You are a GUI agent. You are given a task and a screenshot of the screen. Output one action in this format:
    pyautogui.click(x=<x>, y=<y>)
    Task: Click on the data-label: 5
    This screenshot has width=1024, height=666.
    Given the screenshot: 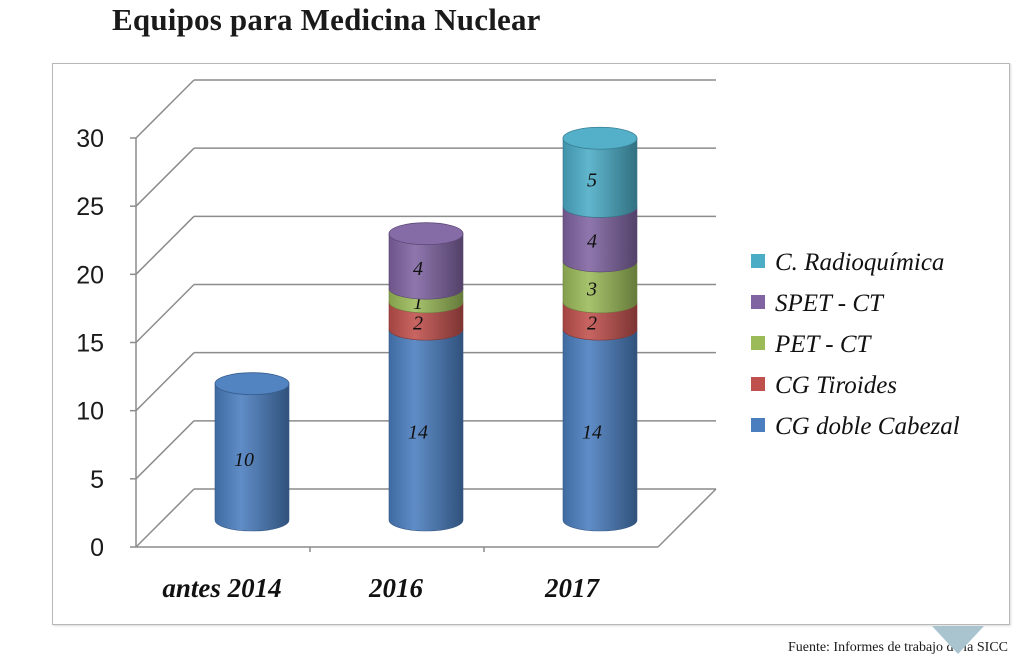 What is the action you would take?
    pyautogui.click(x=592, y=180)
    